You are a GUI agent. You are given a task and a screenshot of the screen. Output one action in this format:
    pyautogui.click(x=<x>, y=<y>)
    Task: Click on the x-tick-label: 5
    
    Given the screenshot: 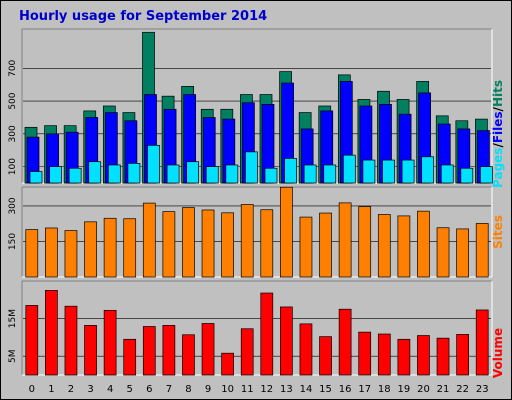 What is the action you would take?
    pyautogui.click(x=130, y=389)
    